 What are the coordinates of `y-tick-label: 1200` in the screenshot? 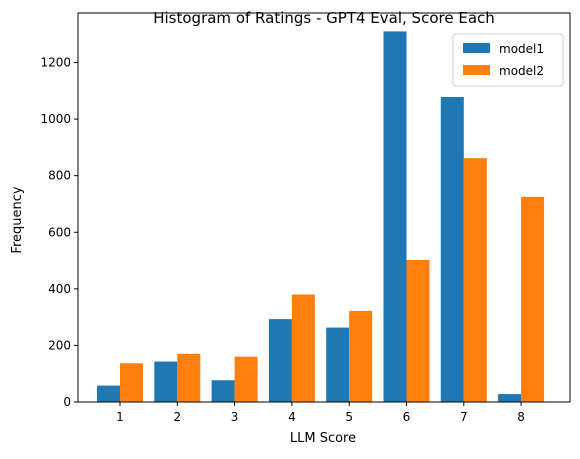 It's located at (55, 63).